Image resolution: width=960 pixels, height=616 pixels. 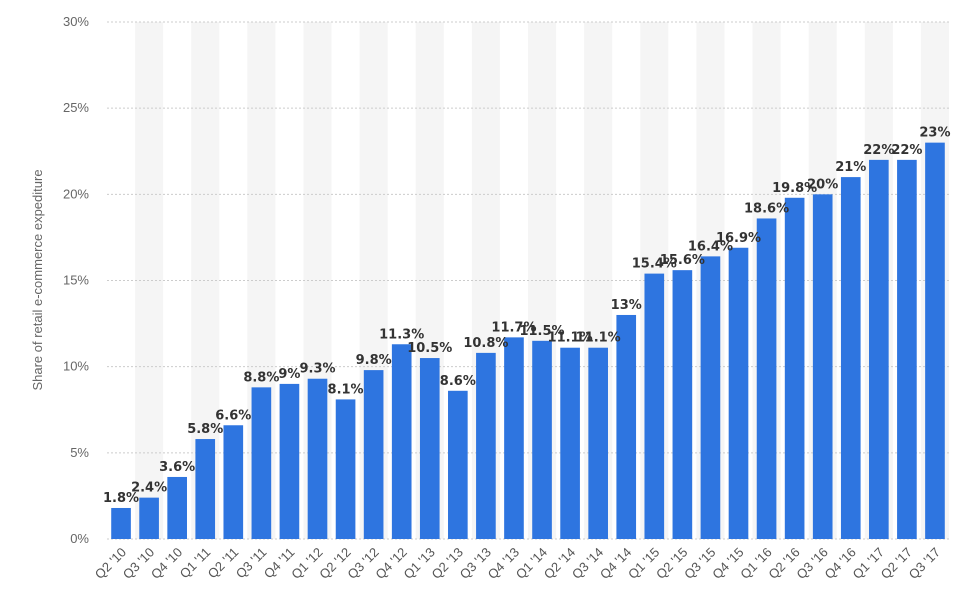 I want to click on data-label: 8.1%, so click(x=346, y=389).